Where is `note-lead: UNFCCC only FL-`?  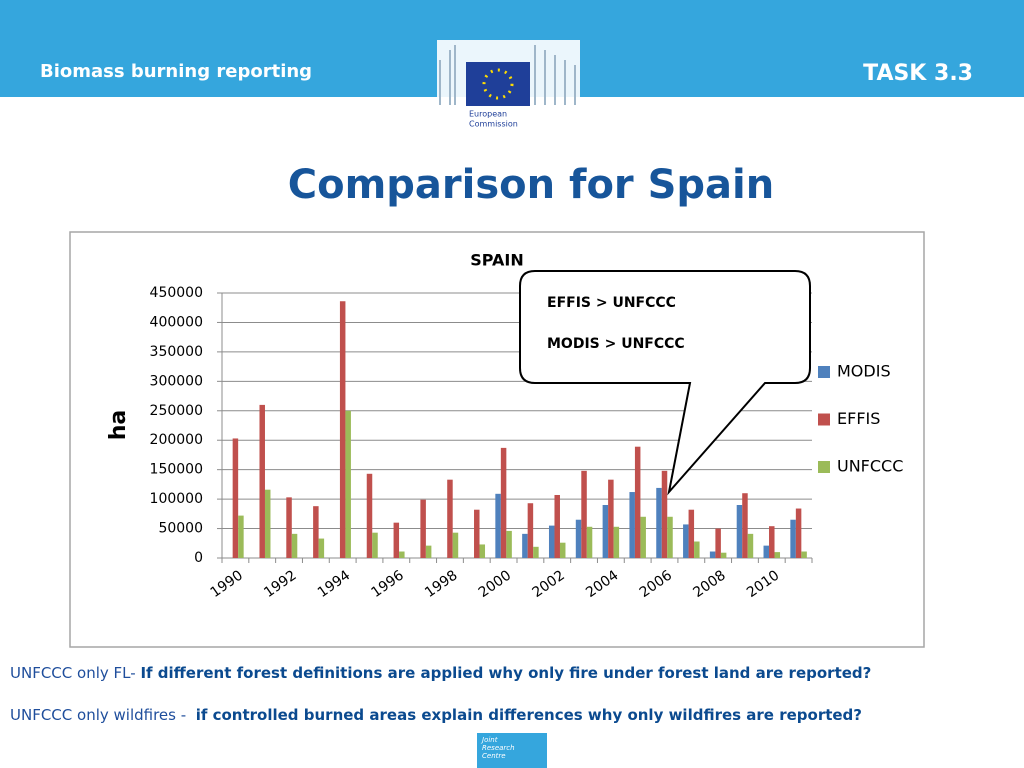
note-lead: UNFCCC only FL- is located at coordinates (73, 673).